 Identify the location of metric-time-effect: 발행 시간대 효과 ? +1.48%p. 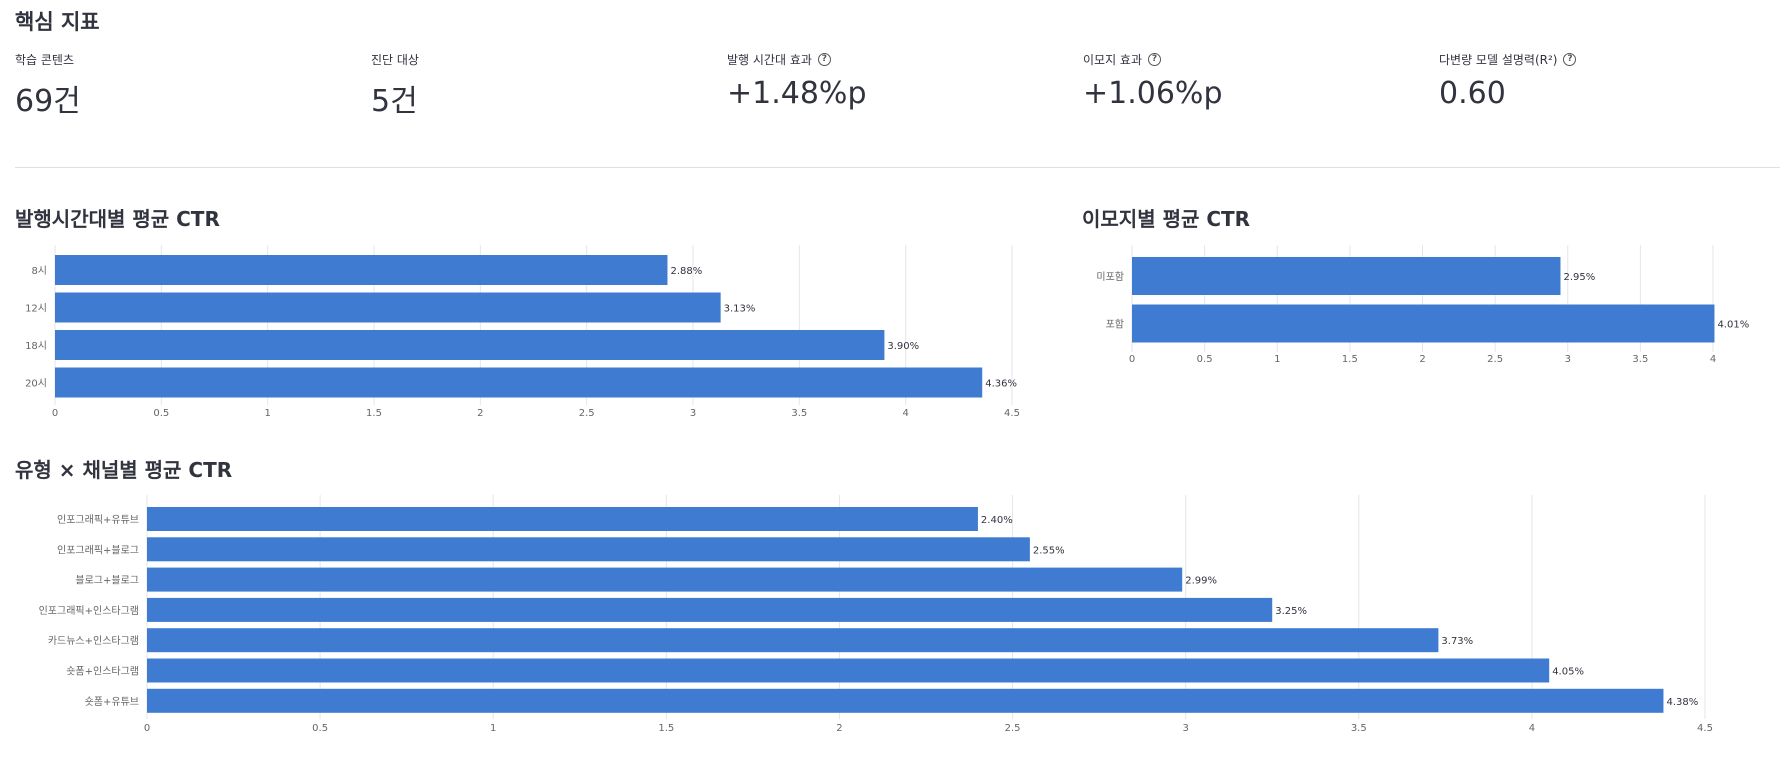
(796, 80).